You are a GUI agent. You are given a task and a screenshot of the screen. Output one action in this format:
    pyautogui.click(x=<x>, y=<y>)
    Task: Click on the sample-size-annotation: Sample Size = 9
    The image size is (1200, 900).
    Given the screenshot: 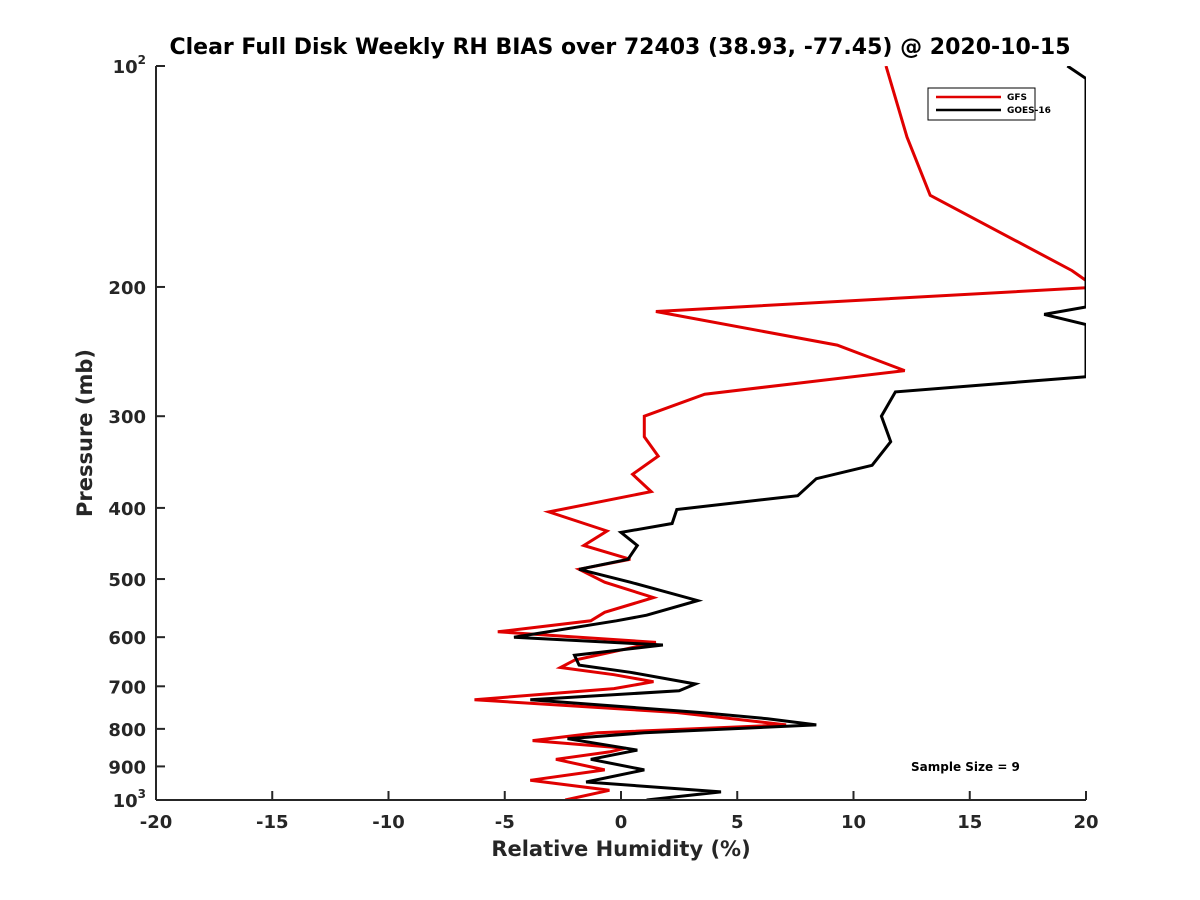 What is the action you would take?
    pyautogui.click(x=965, y=767)
    